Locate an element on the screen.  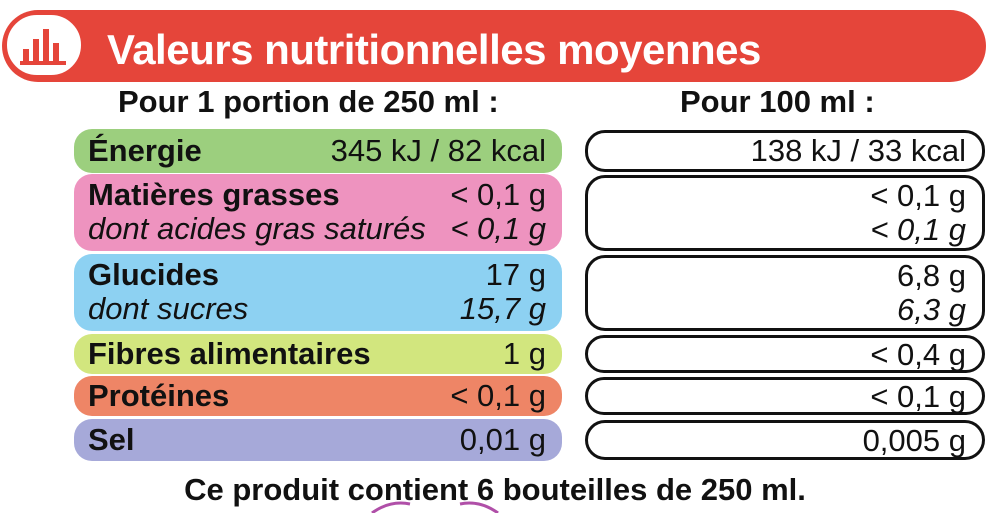
portion-value: 345 kJ / 82 kcal is located at coordinates (438, 150).